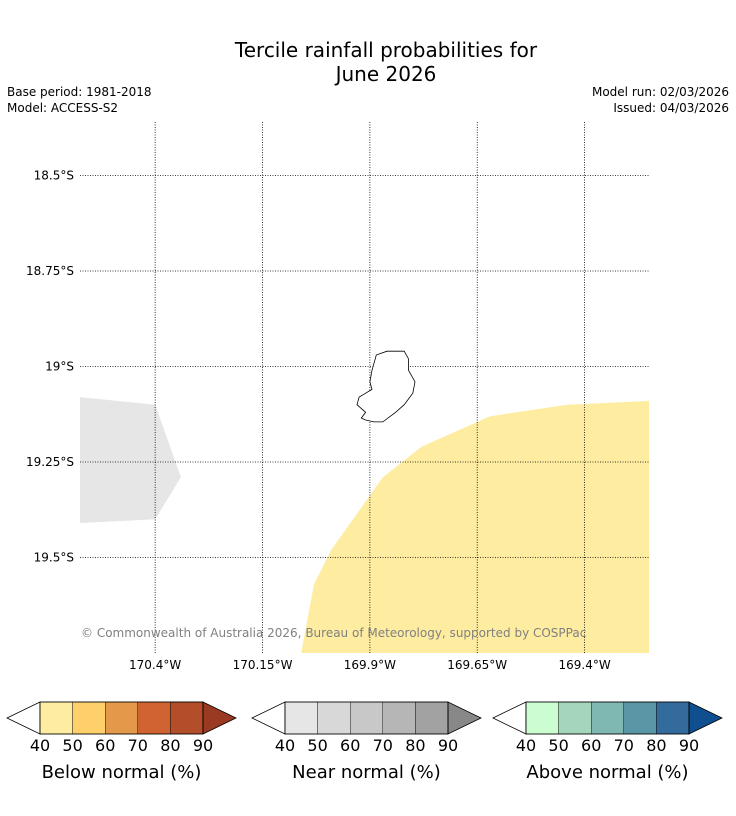 The width and height of the screenshot is (736, 816). I want to click on map-title-line-2: June 2026, so click(386, 74).